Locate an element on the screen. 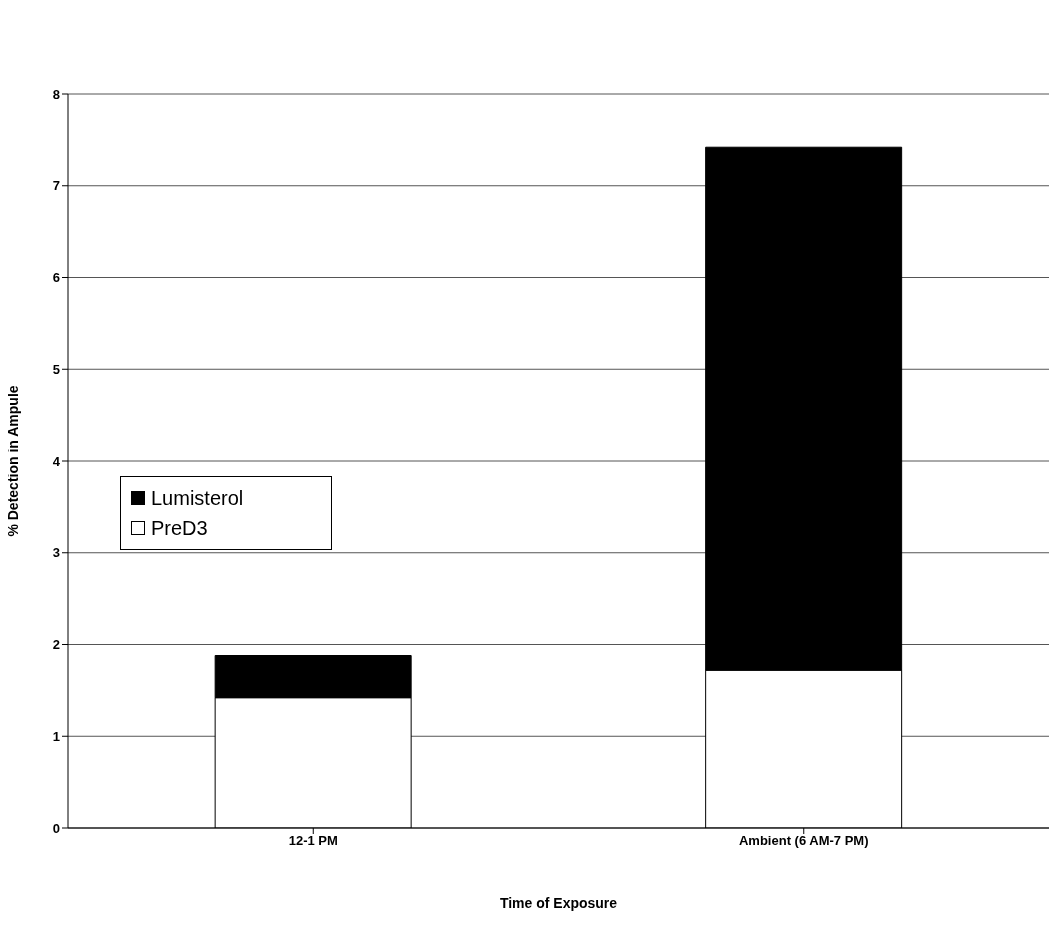  y-tick-label: 2 is located at coordinates (56, 645).